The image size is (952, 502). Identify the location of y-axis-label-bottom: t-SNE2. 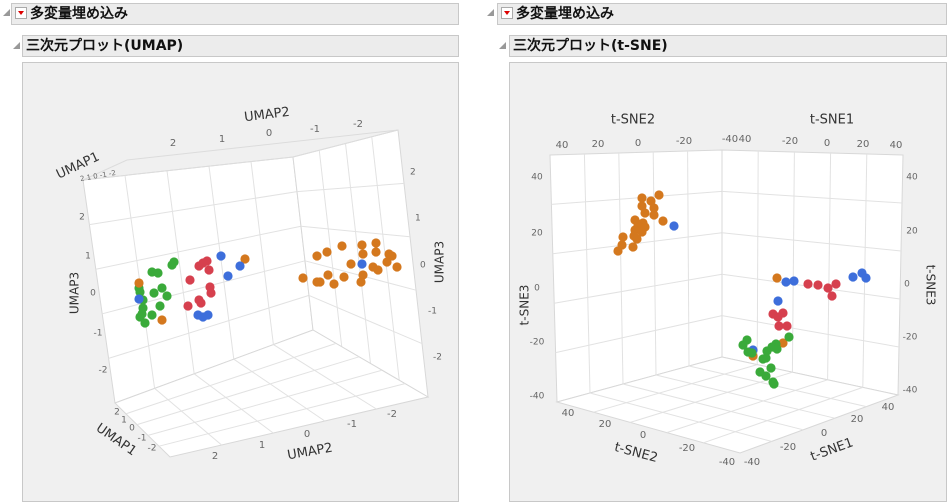
(636, 453).